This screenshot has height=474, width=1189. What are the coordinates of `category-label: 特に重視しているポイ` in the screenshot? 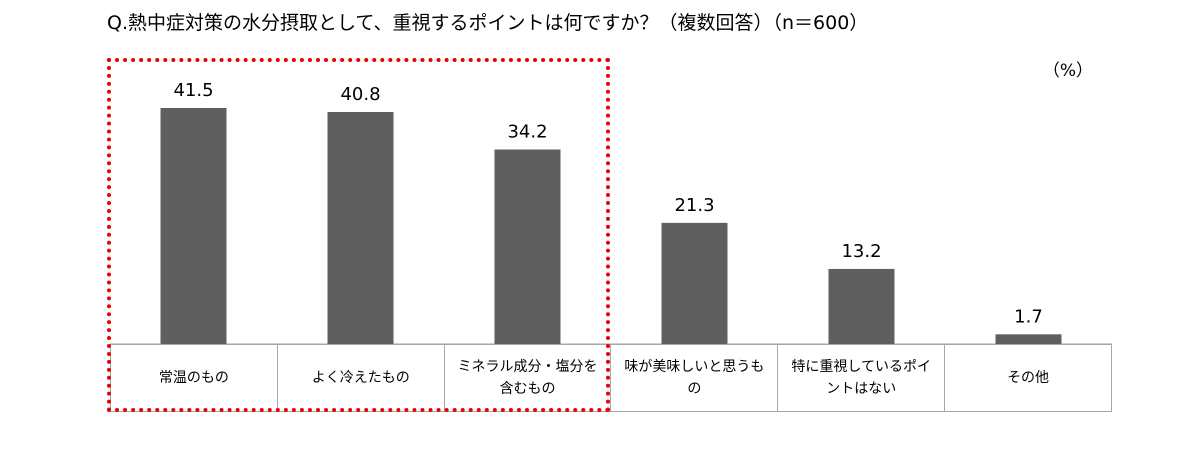 It's located at (861, 367).